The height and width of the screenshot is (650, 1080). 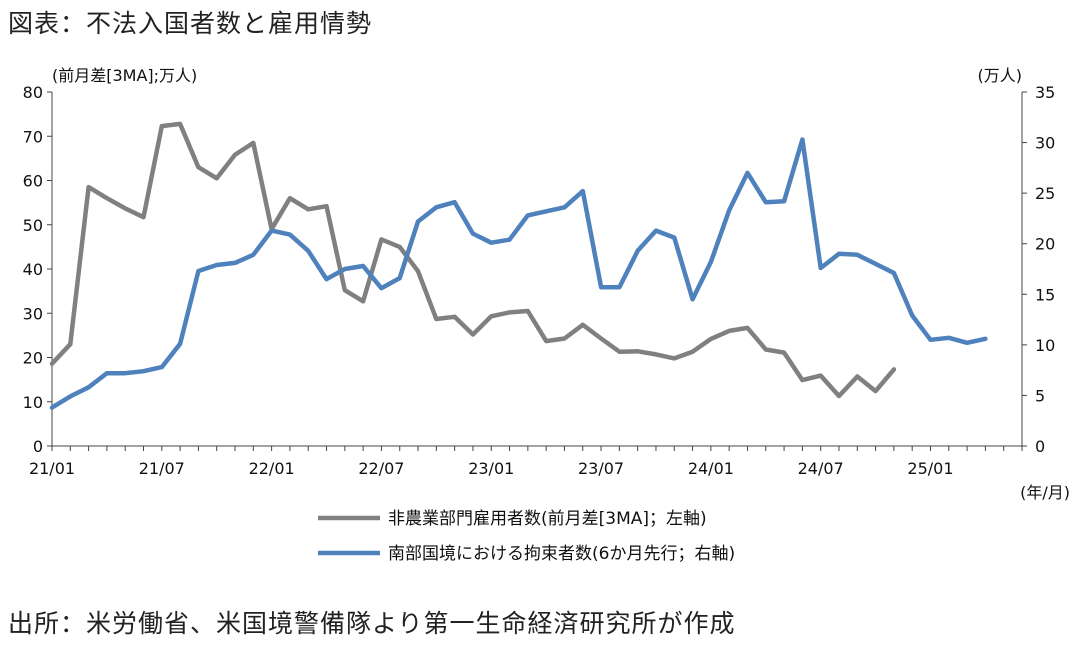 What do you see at coordinates (52, 468) in the screenshot?
I see `x-axis-tick-label: 21/01` at bounding box center [52, 468].